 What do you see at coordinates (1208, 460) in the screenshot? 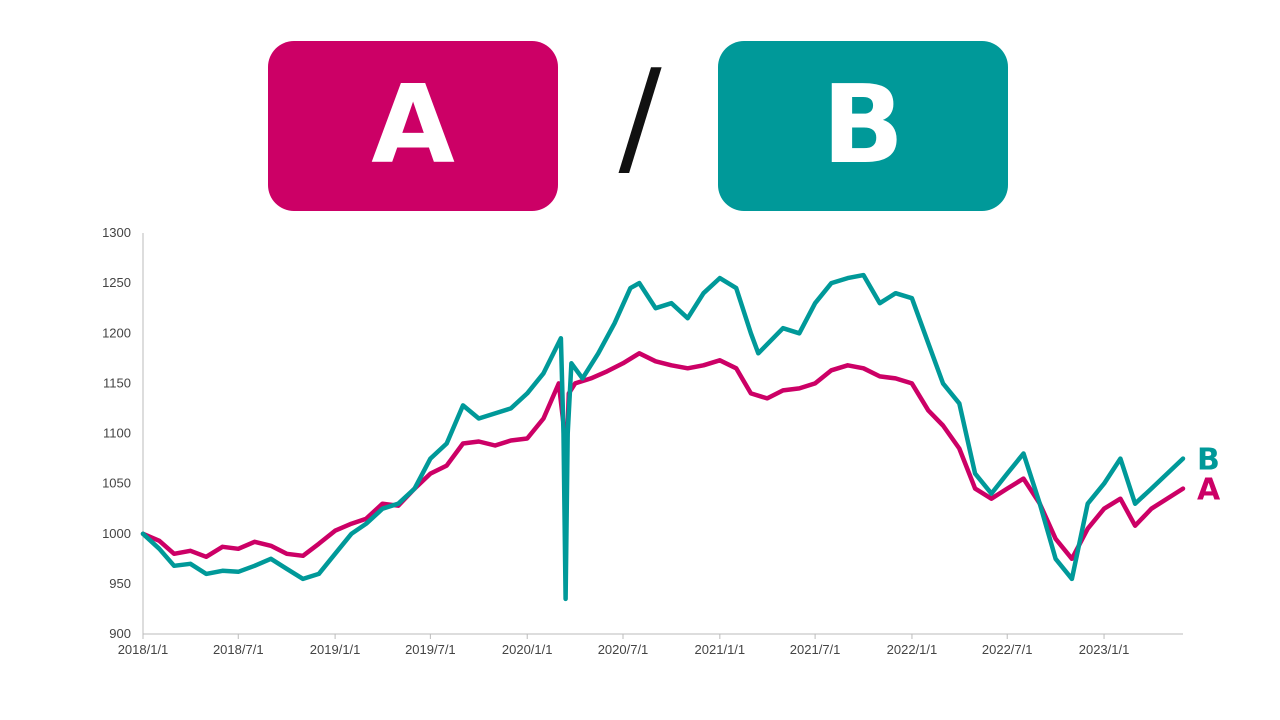
I see `series-end-label-b: B` at bounding box center [1208, 460].